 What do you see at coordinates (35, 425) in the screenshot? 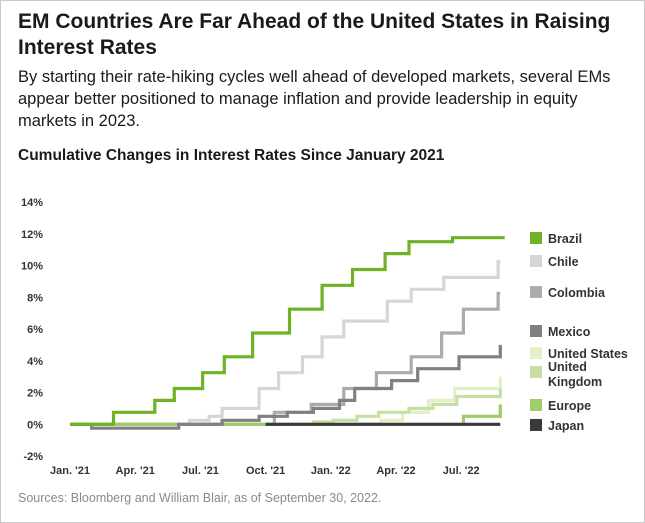
I see `y-tick-label: 0%` at bounding box center [35, 425].